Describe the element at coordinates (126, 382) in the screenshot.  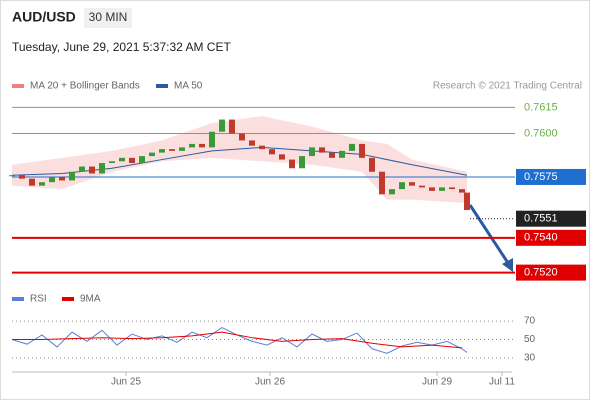
I see `x-tick-label: Jun 25` at that location.